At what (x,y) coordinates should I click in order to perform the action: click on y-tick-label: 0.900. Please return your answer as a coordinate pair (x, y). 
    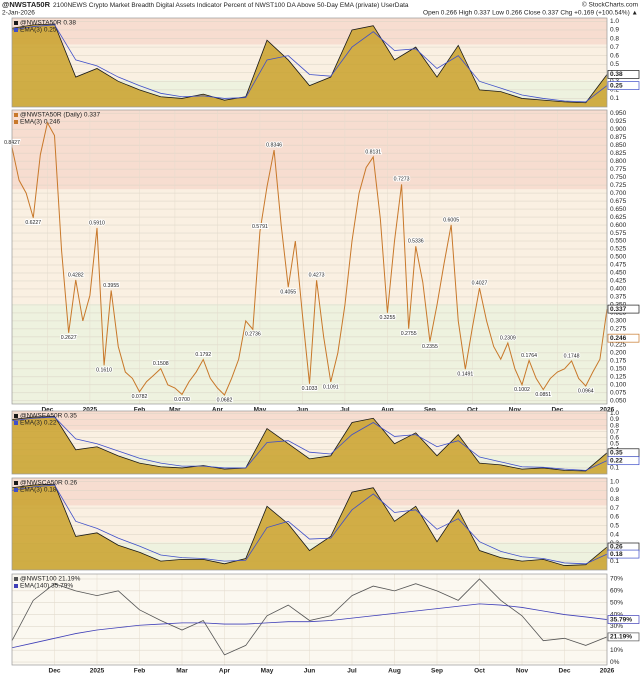
    Looking at the image, I should click on (618, 129).